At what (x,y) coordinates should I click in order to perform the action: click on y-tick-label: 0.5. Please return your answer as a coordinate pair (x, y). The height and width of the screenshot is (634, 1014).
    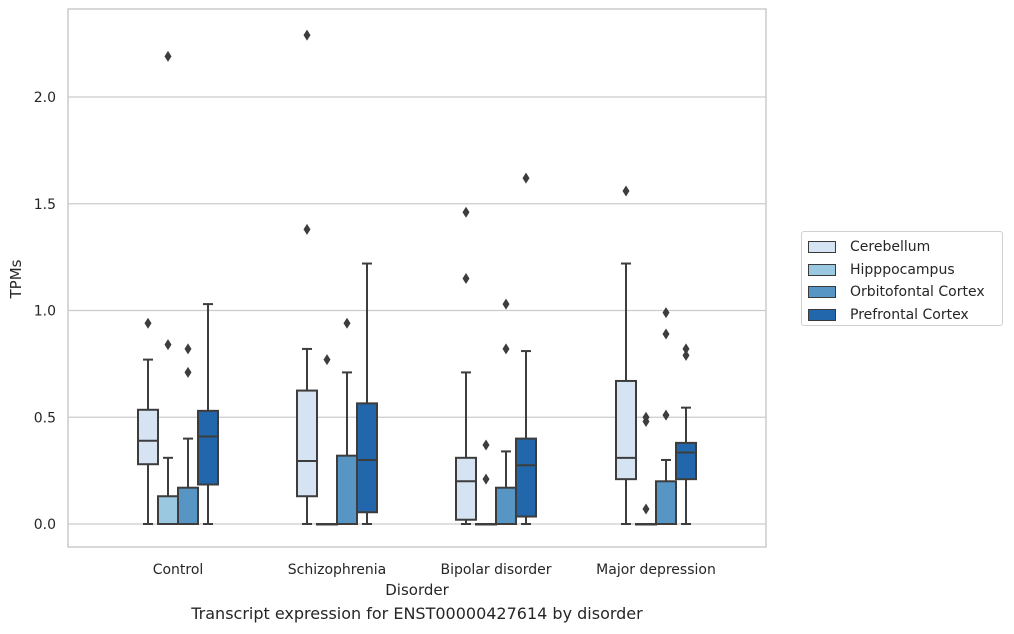
    Looking at the image, I should click on (45, 418).